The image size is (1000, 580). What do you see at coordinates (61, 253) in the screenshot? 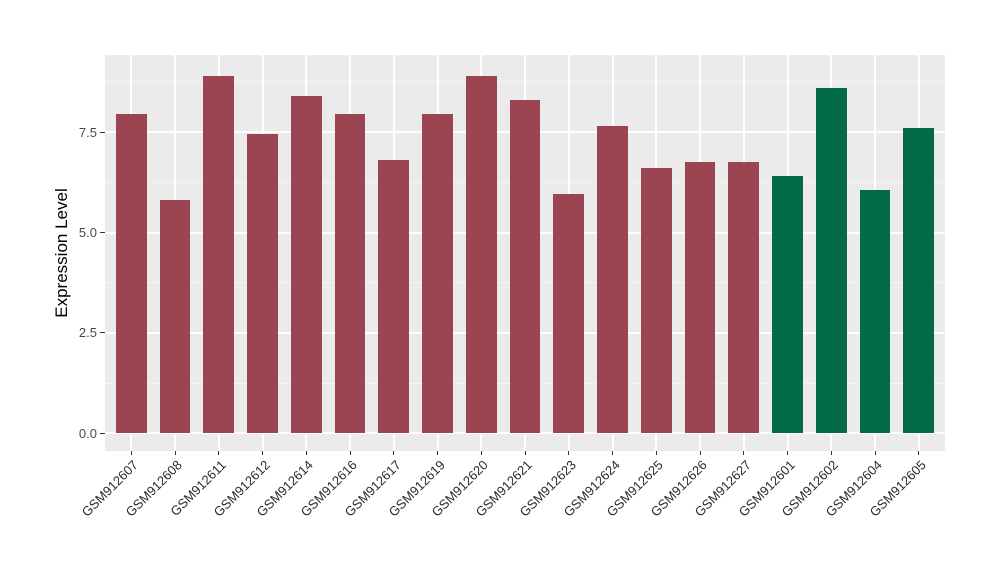
I see `y-axis-title: Expression Level` at bounding box center [61, 253].